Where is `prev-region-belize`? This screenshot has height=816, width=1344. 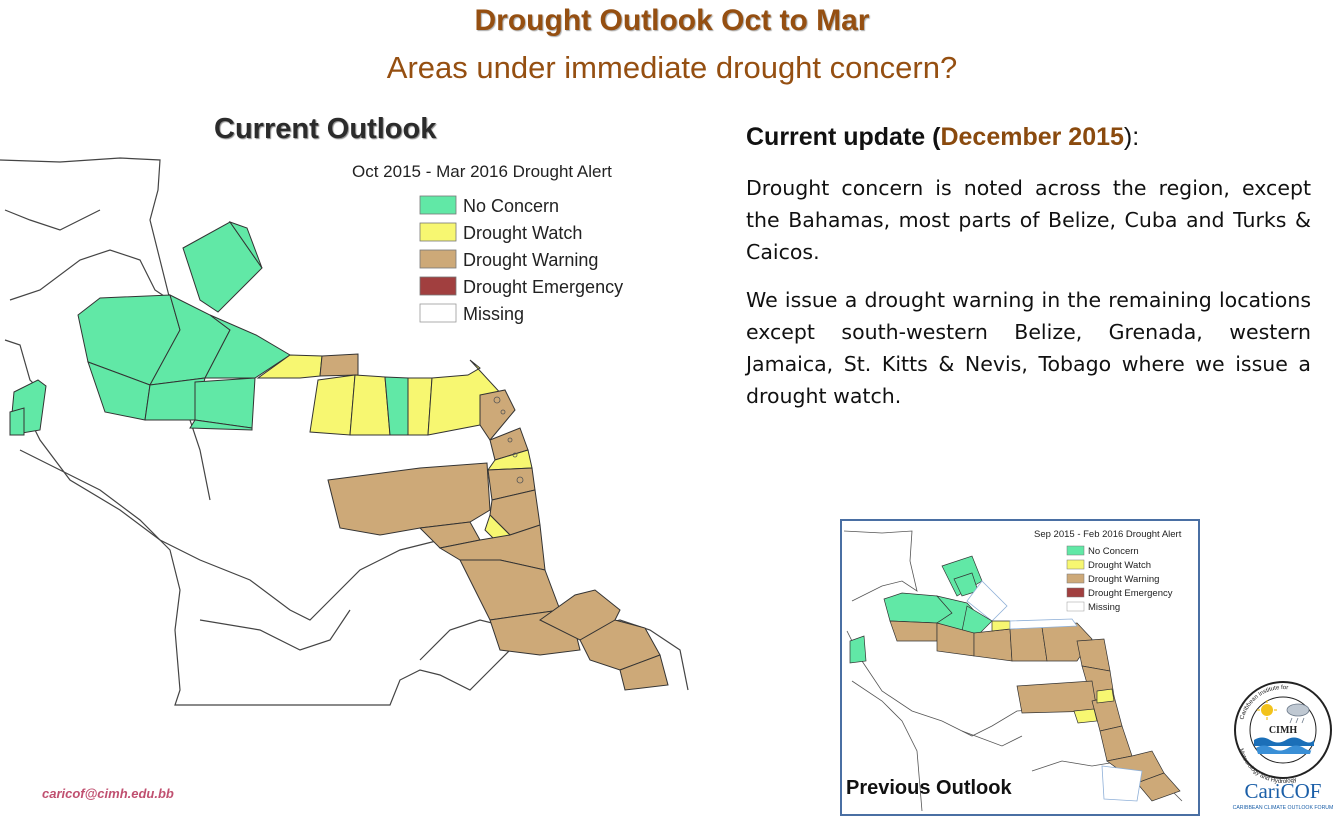 prev-region-belize is located at coordinates (858, 649).